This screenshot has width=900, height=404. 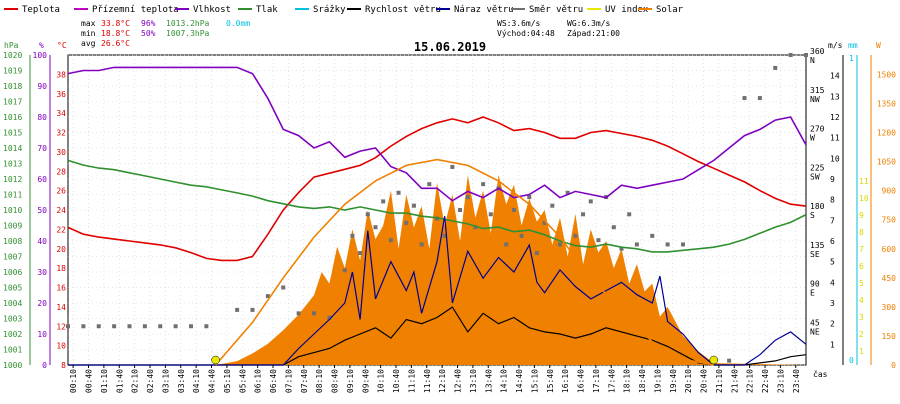 What do you see at coordinates (853, 45) in the screenshot?
I see `axis-unit-mm: mm` at bounding box center [853, 45].